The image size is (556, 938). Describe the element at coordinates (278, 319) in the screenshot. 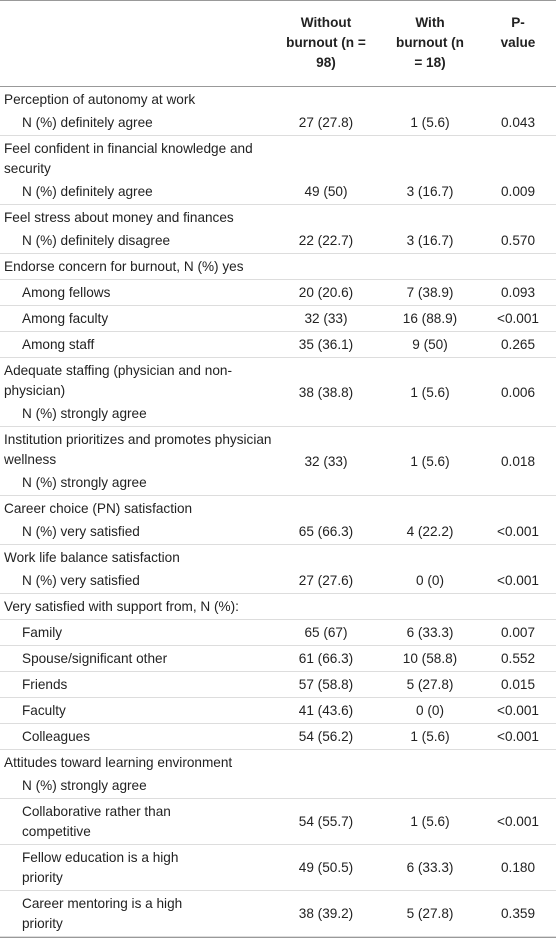

I see `table-row: Among faculty 32 (33) 16 (88.9) <0.001` at that location.